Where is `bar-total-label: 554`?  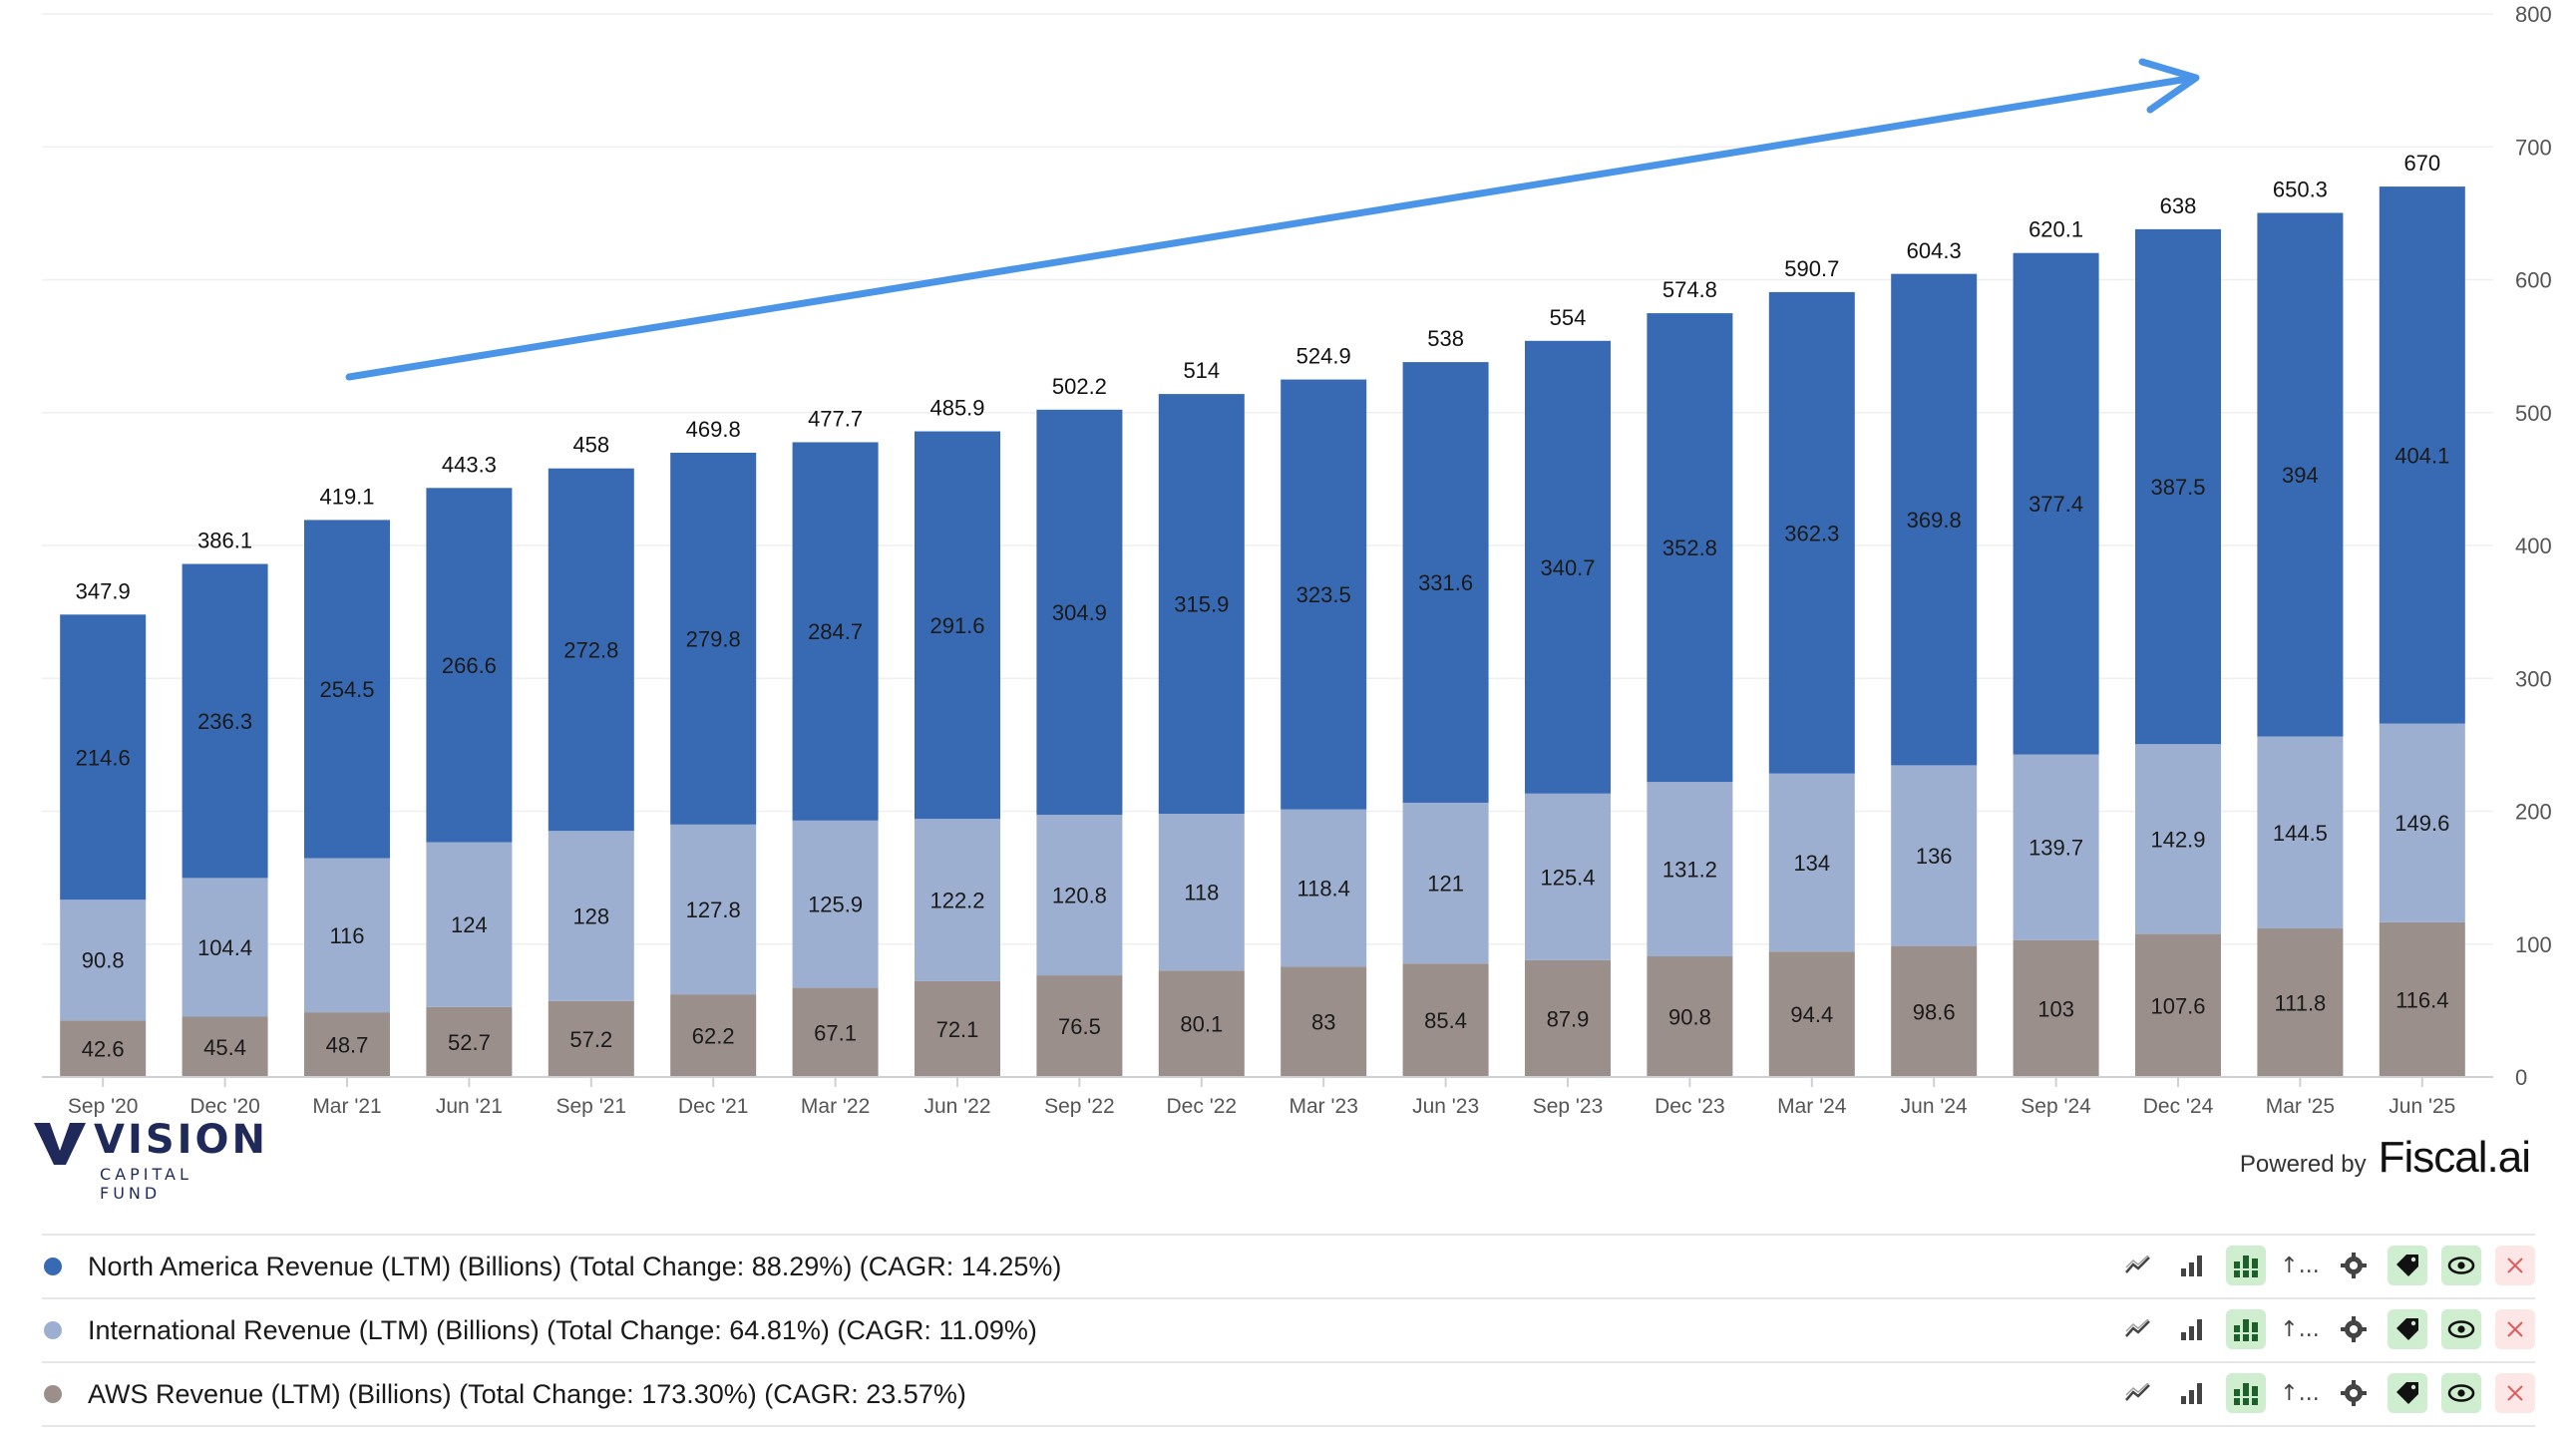
bar-total-label: 554 is located at coordinates (1569, 317).